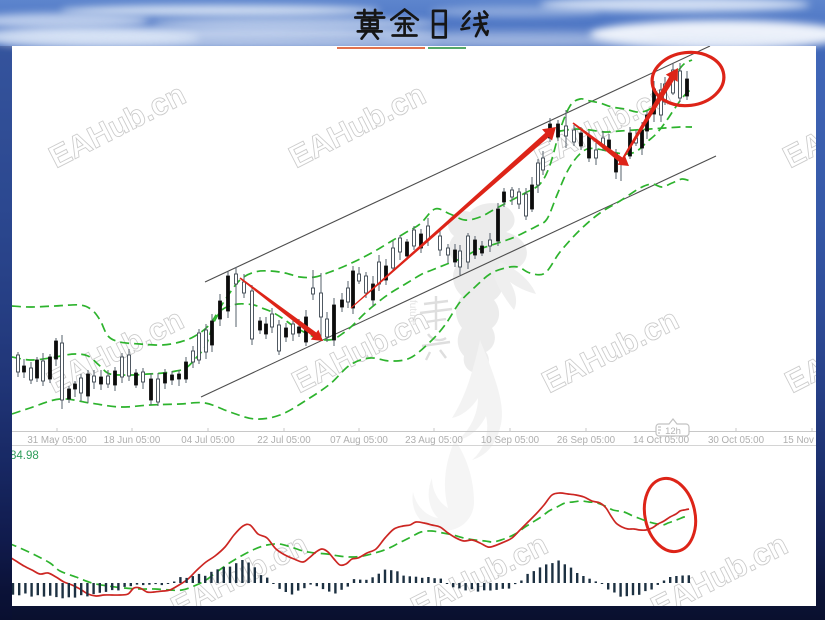 The image size is (825, 620). What do you see at coordinates (208, 440) in the screenshot?
I see `svg-text: 04 Jul 05:00` at bounding box center [208, 440].